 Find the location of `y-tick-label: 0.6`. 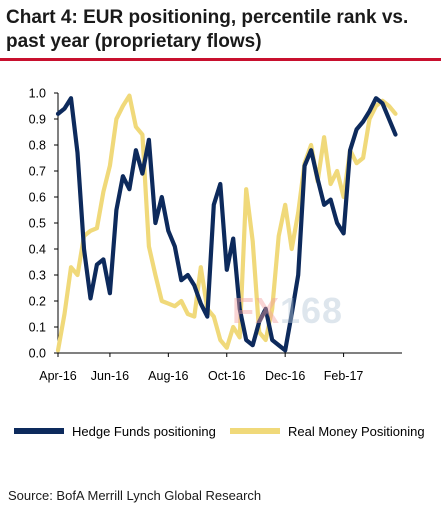

y-tick-label: 0.6 is located at coordinates (37, 198).